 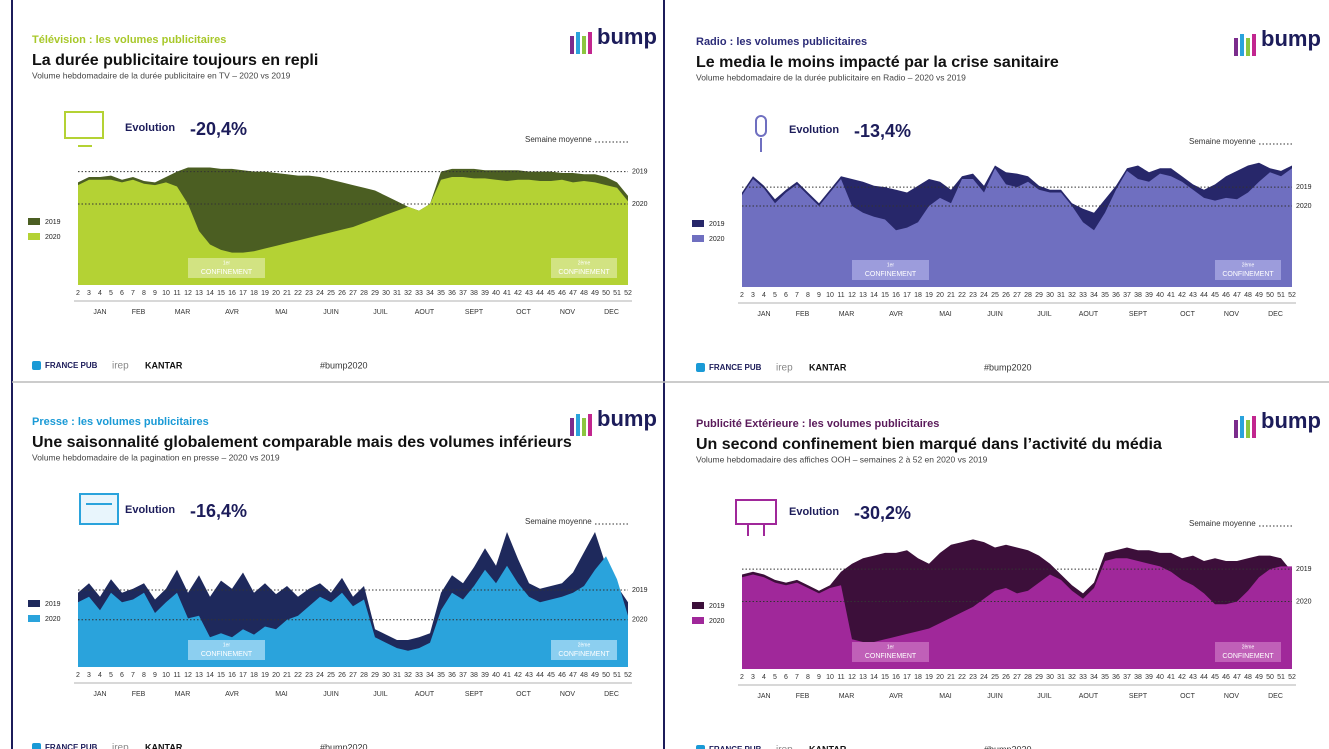 I want to click on x-tick-label: 18, so click(x=918, y=295).